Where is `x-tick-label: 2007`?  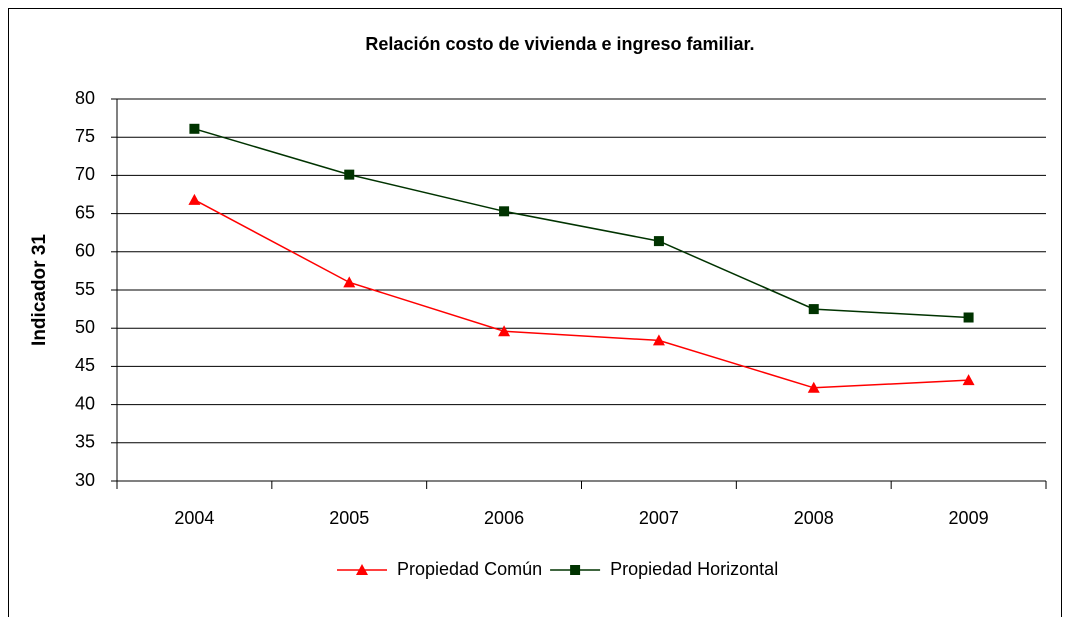
x-tick-label: 2007 is located at coordinates (659, 518).